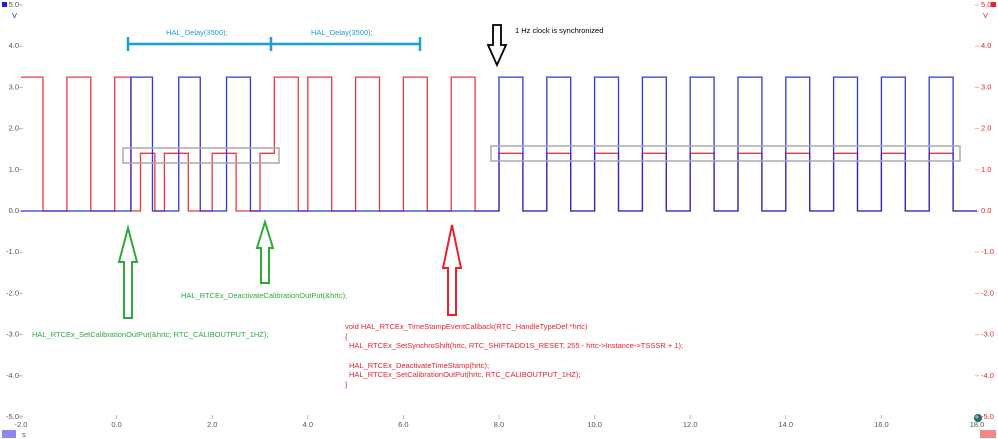  Describe the element at coordinates (986, 4) in the screenshot. I see `y2-tick-label: 5.0` at that location.